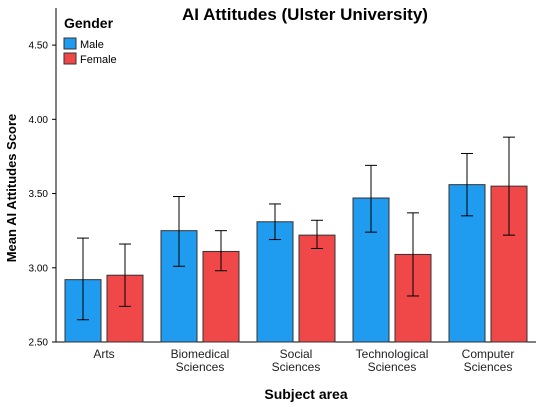 This screenshot has width=550, height=413. Describe the element at coordinates (89, 23) in the screenshot. I see `legend-title: Gender` at that location.